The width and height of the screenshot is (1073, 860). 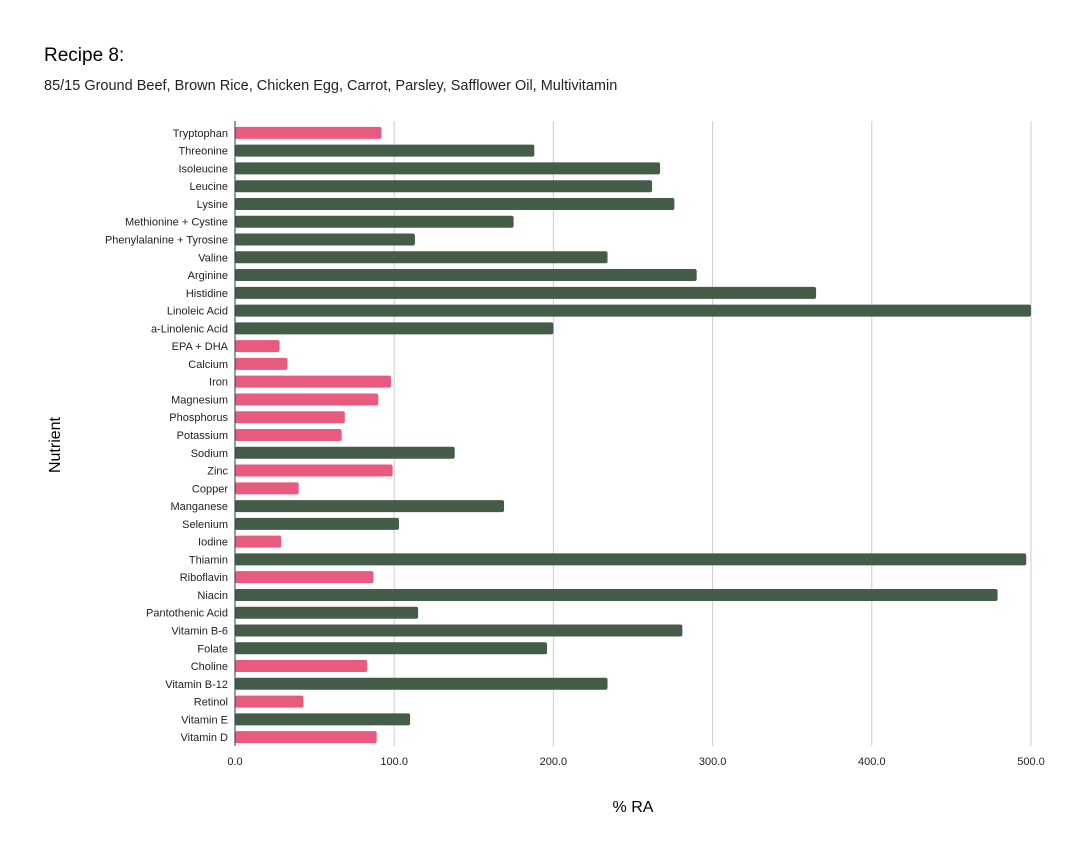 I want to click on category-label: Phosphorus, so click(x=198, y=418).